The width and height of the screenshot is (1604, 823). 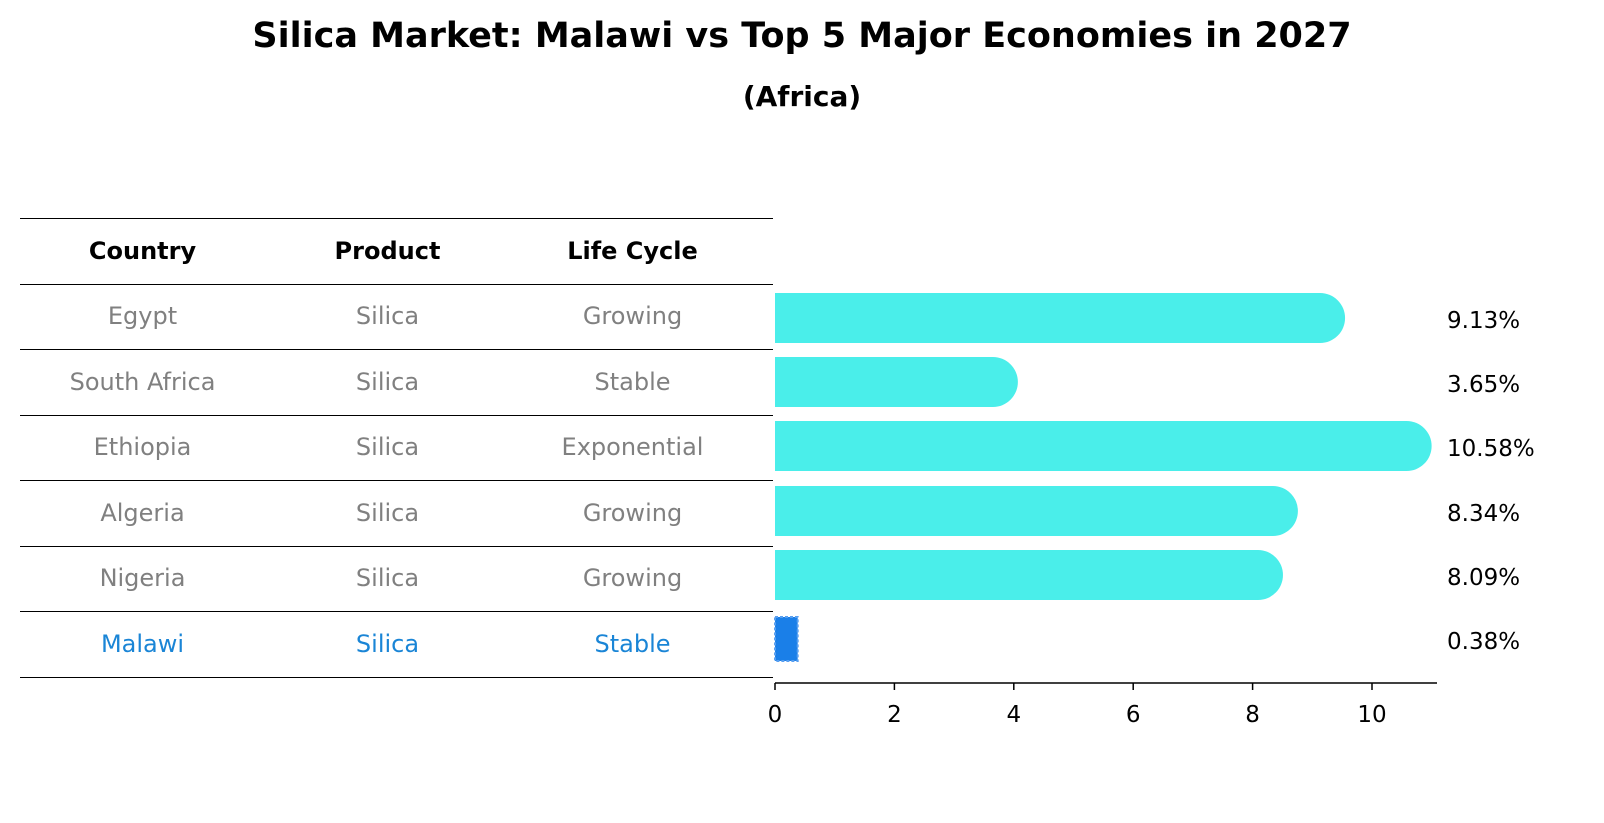 I want to click on x-tick-label: 4, so click(x=1013, y=715).